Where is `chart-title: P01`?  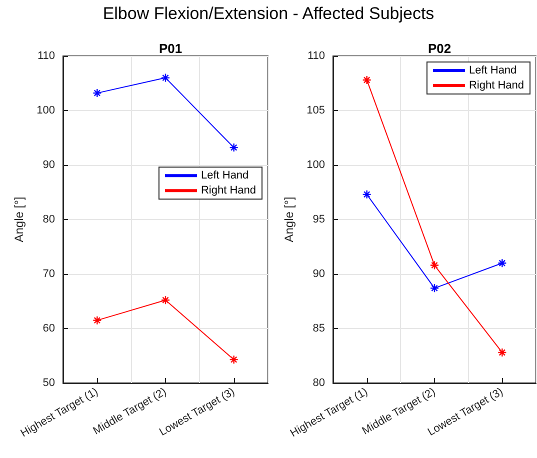 chart-title: P01 is located at coordinates (170, 48).